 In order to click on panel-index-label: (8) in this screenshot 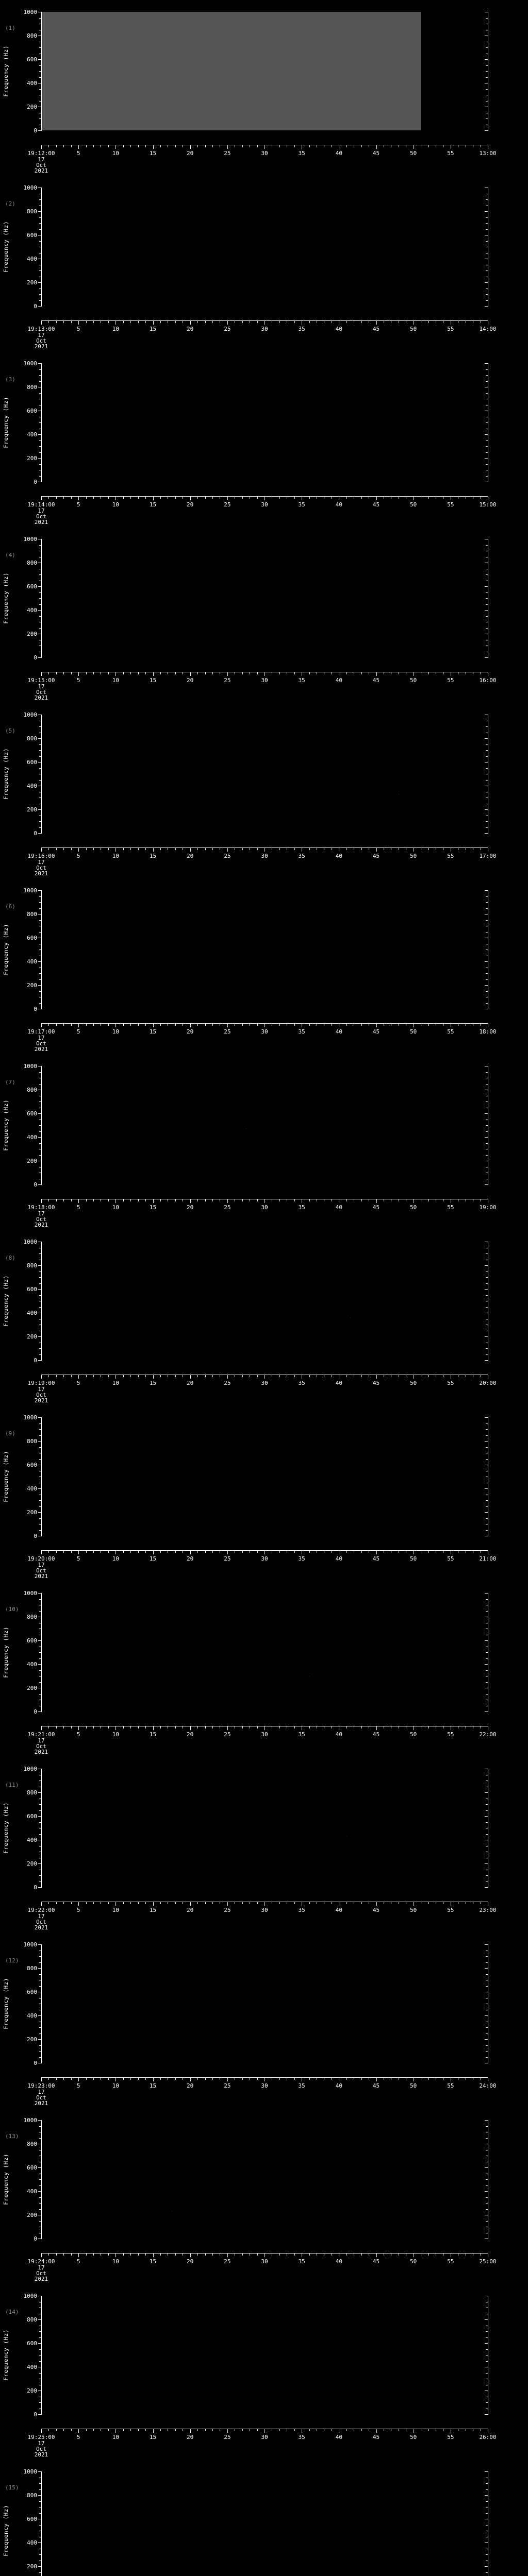, I will do `click(10, 1258)`.